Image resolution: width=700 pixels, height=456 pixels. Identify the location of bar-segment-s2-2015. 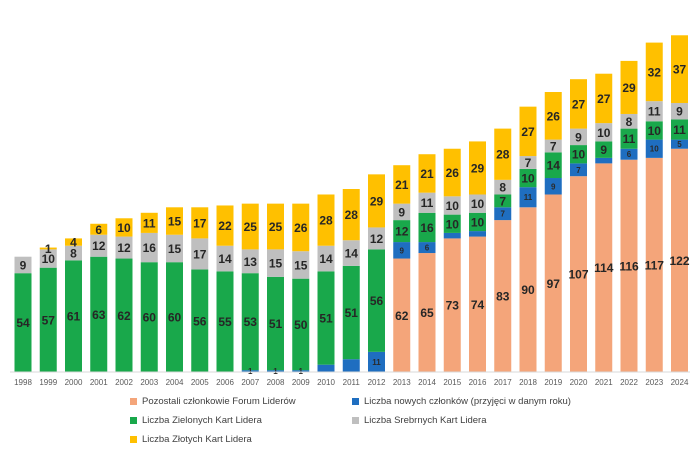
(452, 223).